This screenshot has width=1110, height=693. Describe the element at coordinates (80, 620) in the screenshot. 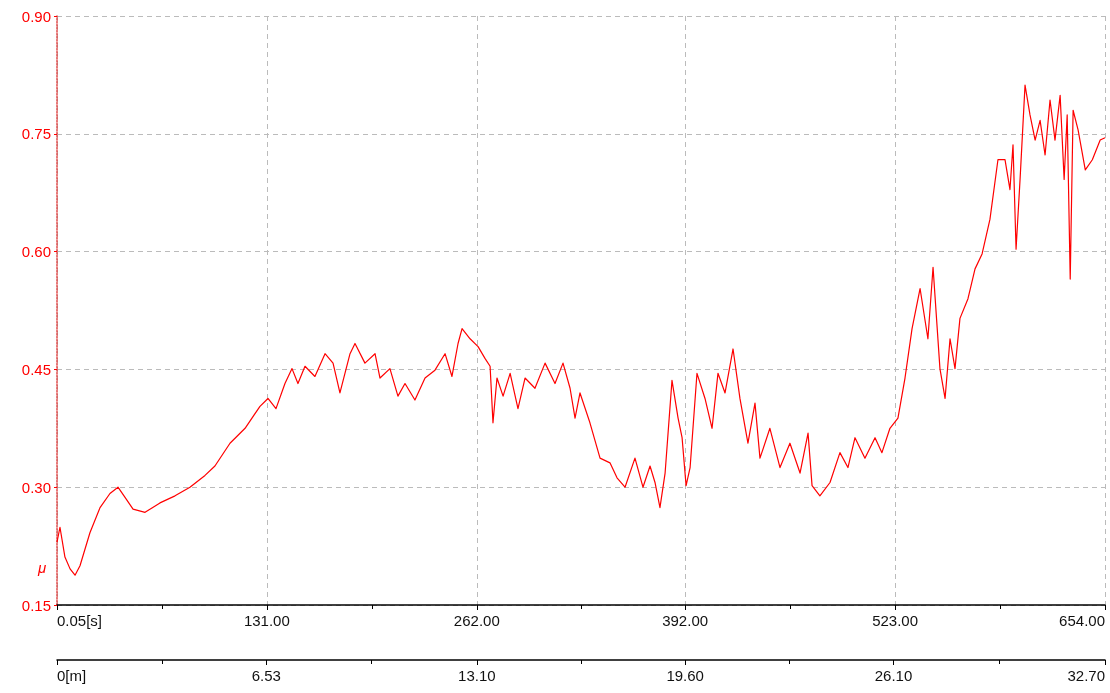

I see `x-tick-label: 0.05[s]` at that location.